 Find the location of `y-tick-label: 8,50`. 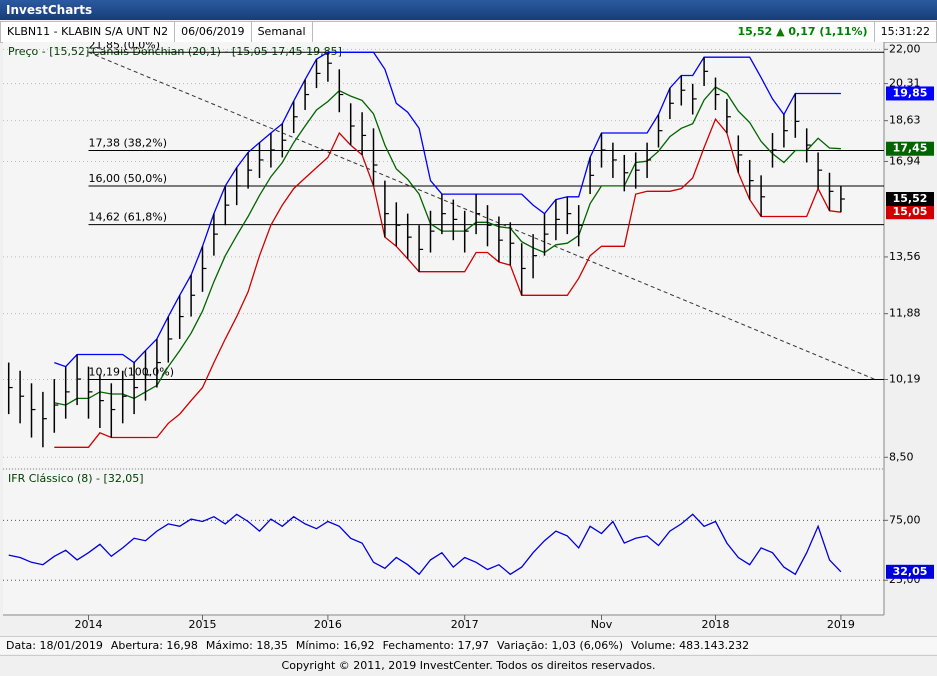

y-tick-label: 8,50 is located at coordinates (901, 456).